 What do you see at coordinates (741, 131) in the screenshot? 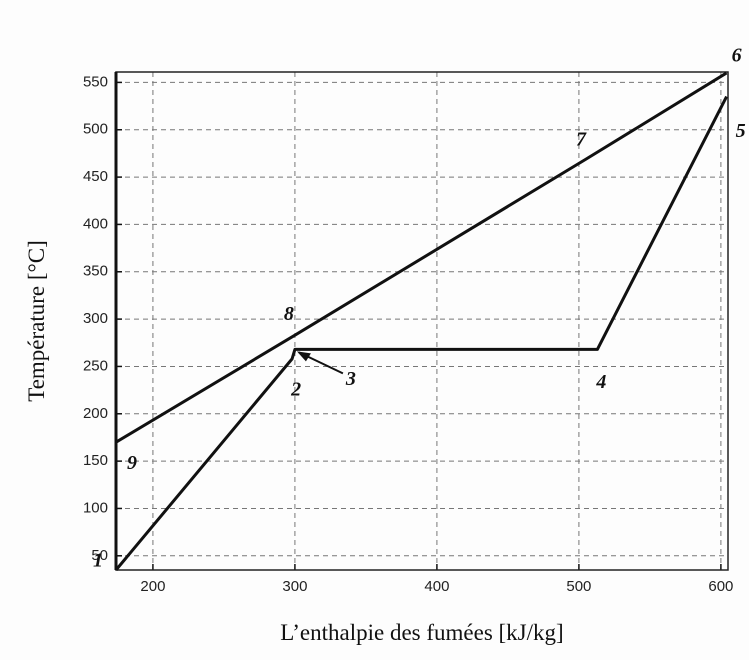
I see `point-label: 5` at bounding box center [741, 131].